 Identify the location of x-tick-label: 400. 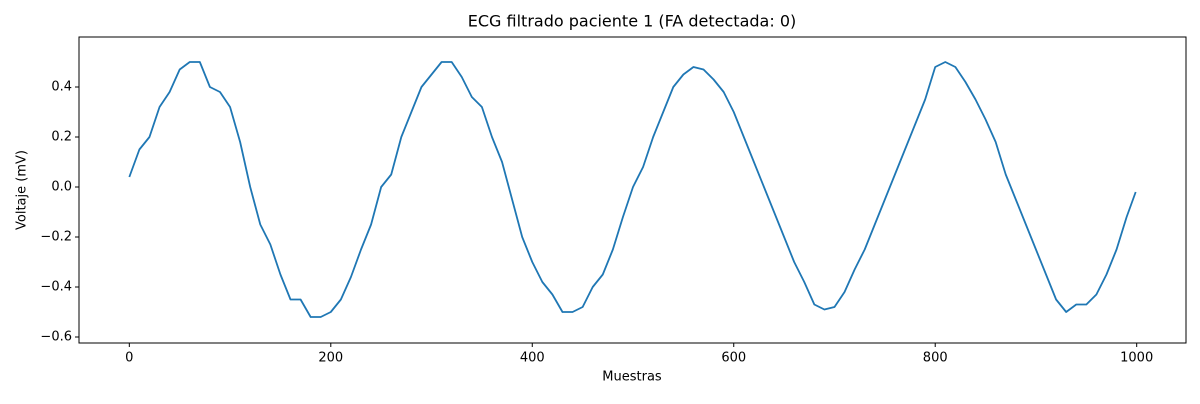
(532, 358).